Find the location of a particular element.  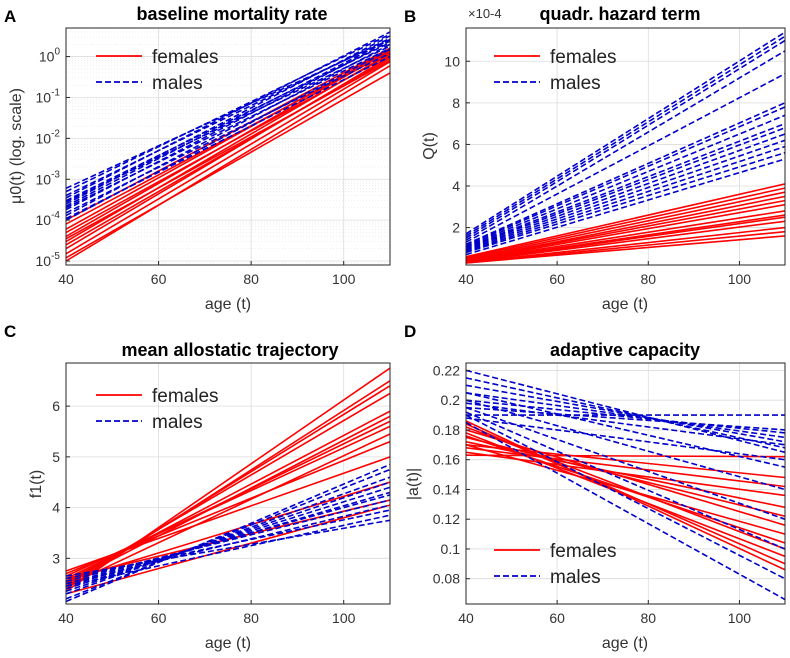

panel-b-y-tick-label: 10 is located at coordinates (452, 61).